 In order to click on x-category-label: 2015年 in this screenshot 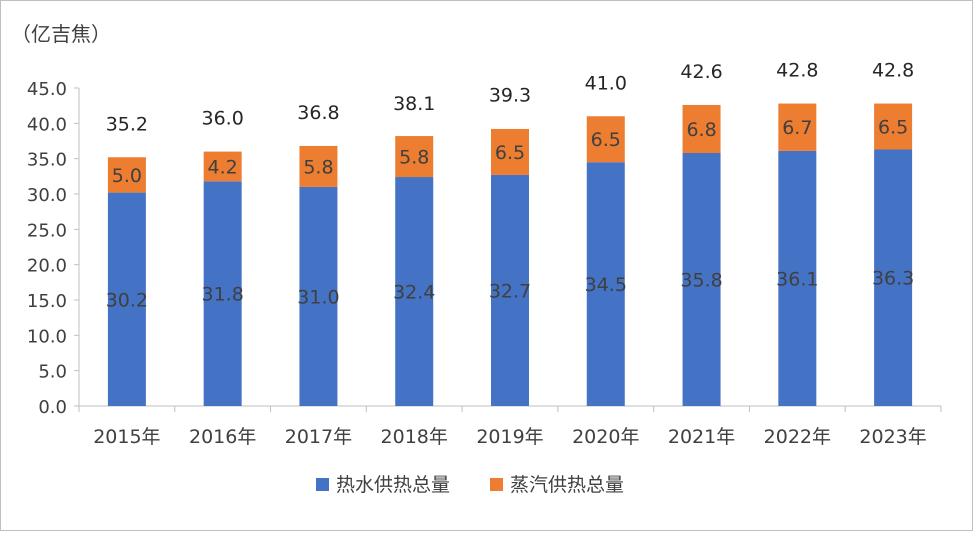, I will do `click(126, 437)`.